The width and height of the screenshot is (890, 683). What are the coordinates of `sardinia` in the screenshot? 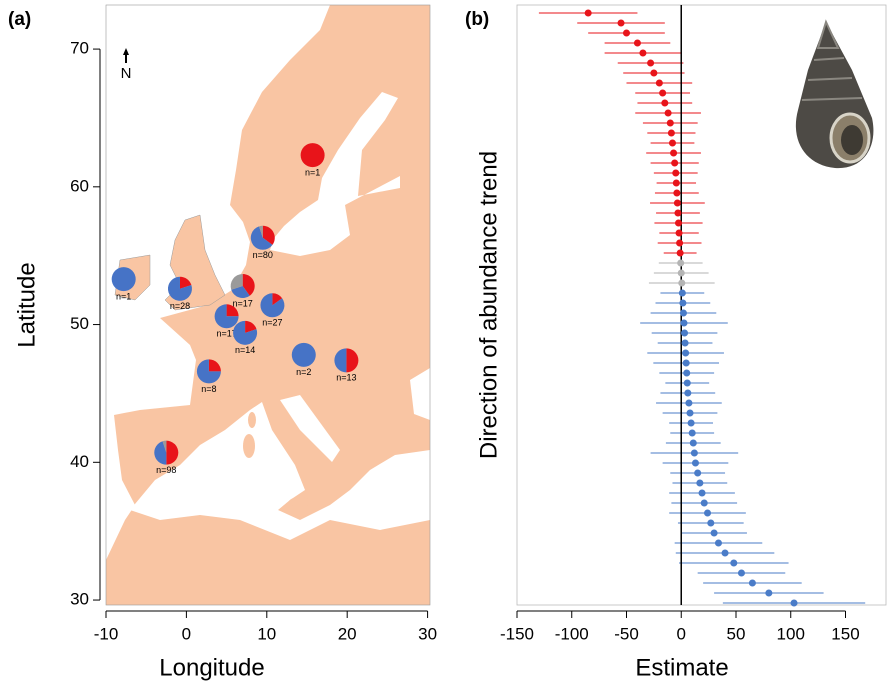 It's located at (249, 446).